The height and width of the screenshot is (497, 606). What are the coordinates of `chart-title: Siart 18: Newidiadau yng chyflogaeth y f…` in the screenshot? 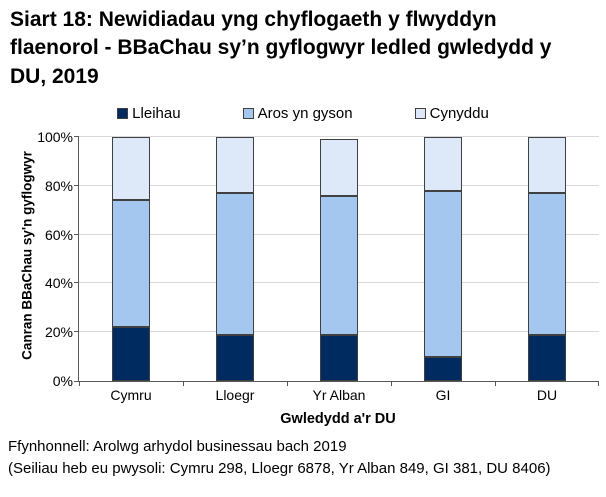 It's located at (281, 48).